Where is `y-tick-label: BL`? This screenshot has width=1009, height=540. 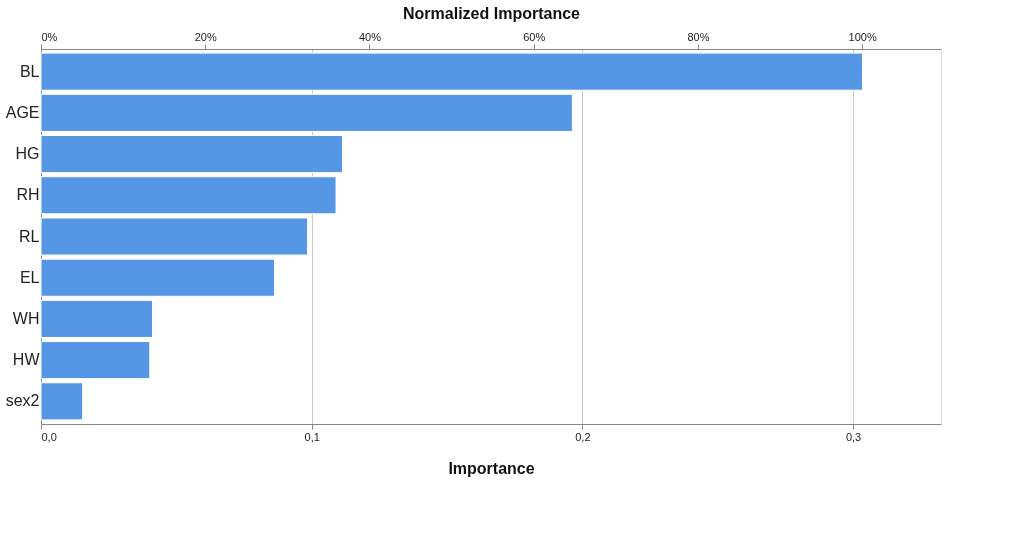 y-tick-label: BL is located at coordinates (29, 71).